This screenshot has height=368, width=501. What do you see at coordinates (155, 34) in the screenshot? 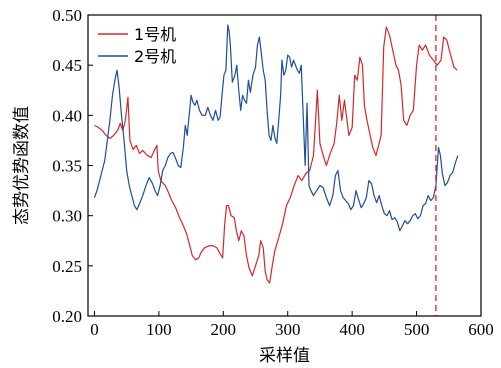
I see `legend-label-1: 1号机` at bounding box center [155, 34].